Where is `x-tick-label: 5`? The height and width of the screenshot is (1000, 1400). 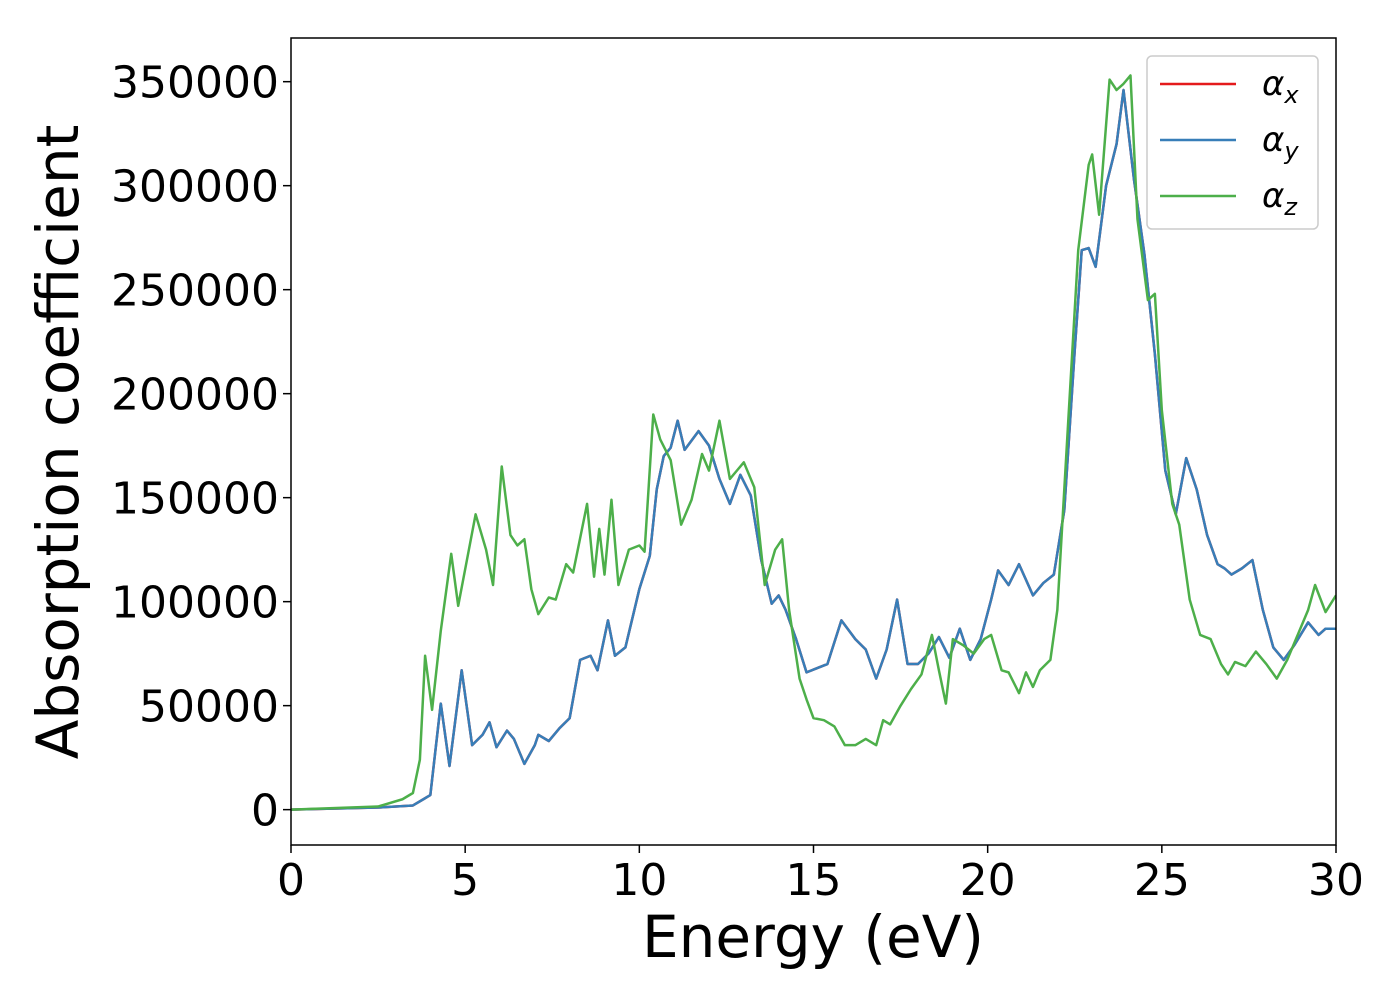
x-tick-label: 5 is located at coordinates (465, 880).